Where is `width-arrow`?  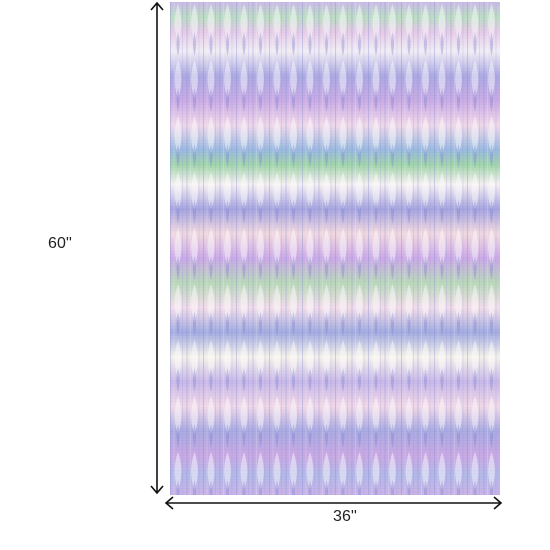
width-arrow is located at coordinates (333, 503).